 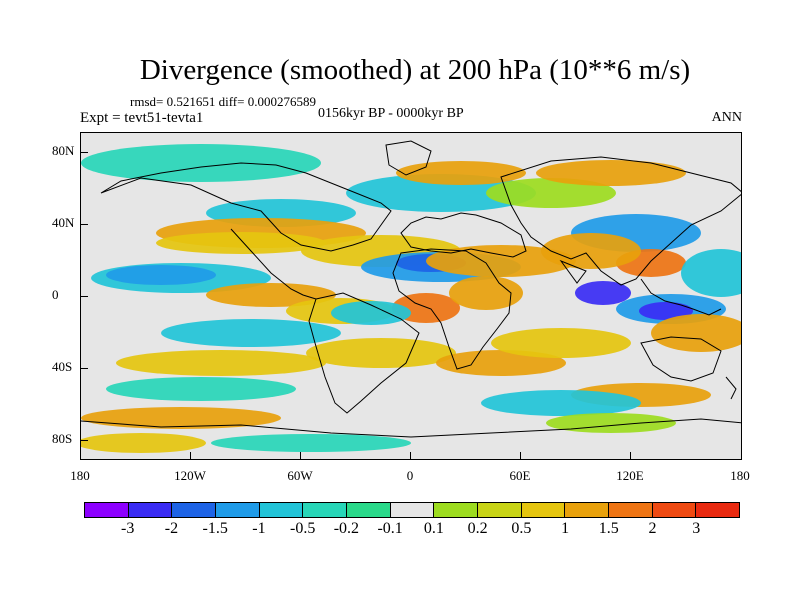 What do you see at coordinates (433, 528) in the screenshot?
I see `colorbar-label: 0.1` at bounding box center [433, 528].